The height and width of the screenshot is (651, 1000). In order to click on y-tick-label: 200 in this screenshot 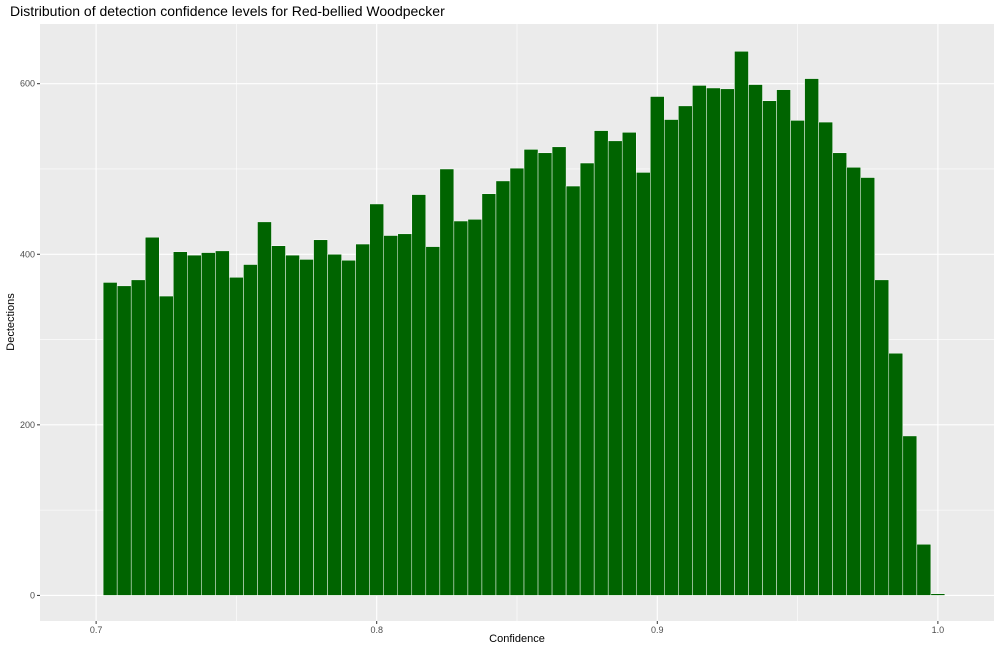, I will do `click(27, 425)`.